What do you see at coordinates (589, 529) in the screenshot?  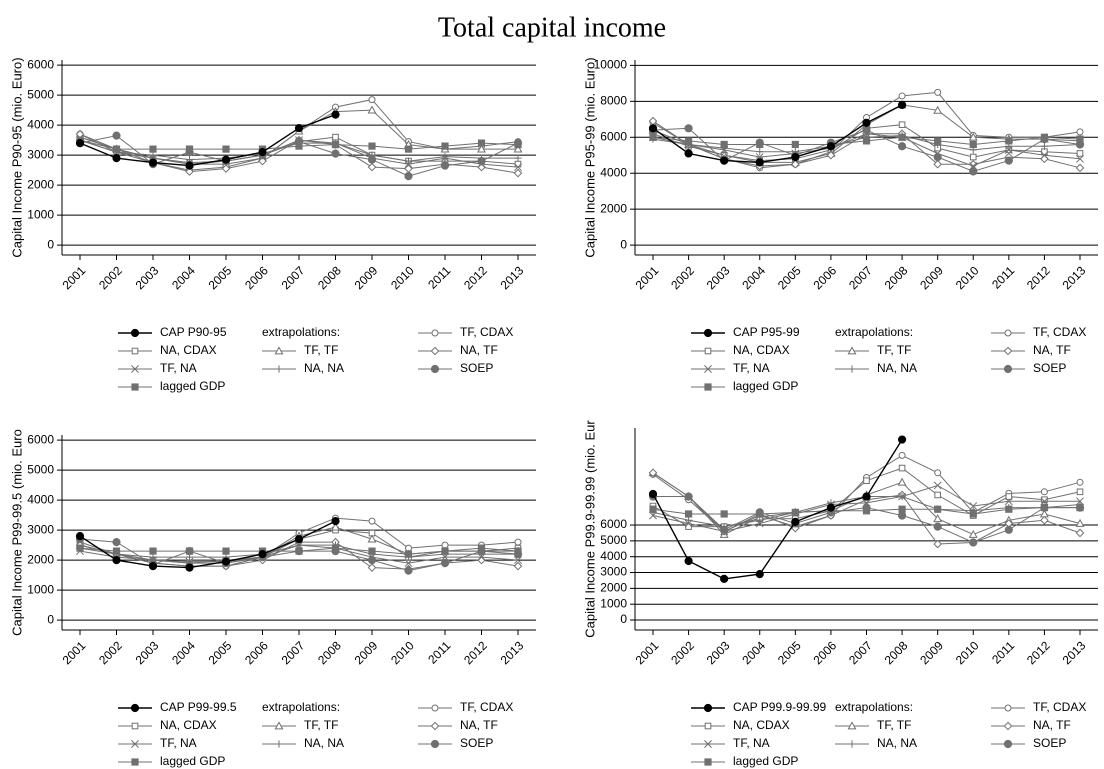 I see `y-axis-title: Capital Income P99.9-99.99 (mio. Eur` at bounding box center [589, 529].